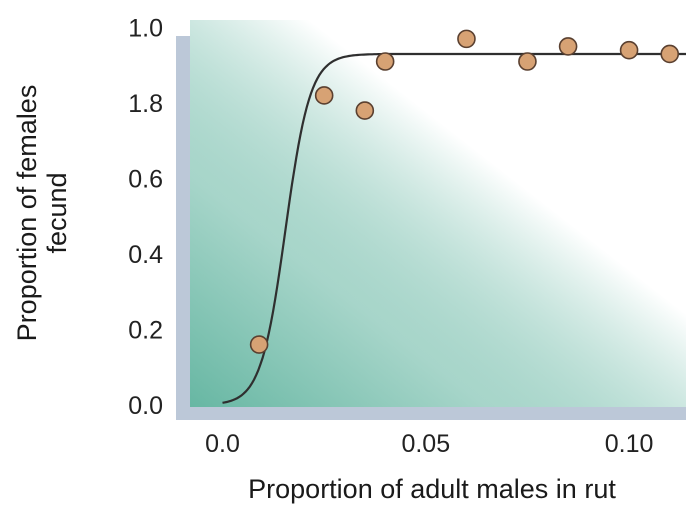 The width and height of the screenshot is (691, 509). I want to click on y-tick-label-1: 0.0, so click(145, 406).